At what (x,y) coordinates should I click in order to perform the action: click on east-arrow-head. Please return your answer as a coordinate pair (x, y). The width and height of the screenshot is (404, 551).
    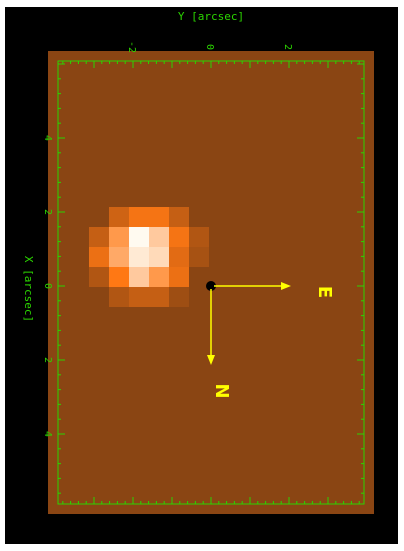
    Looking at the image, I should click on (286, 286).